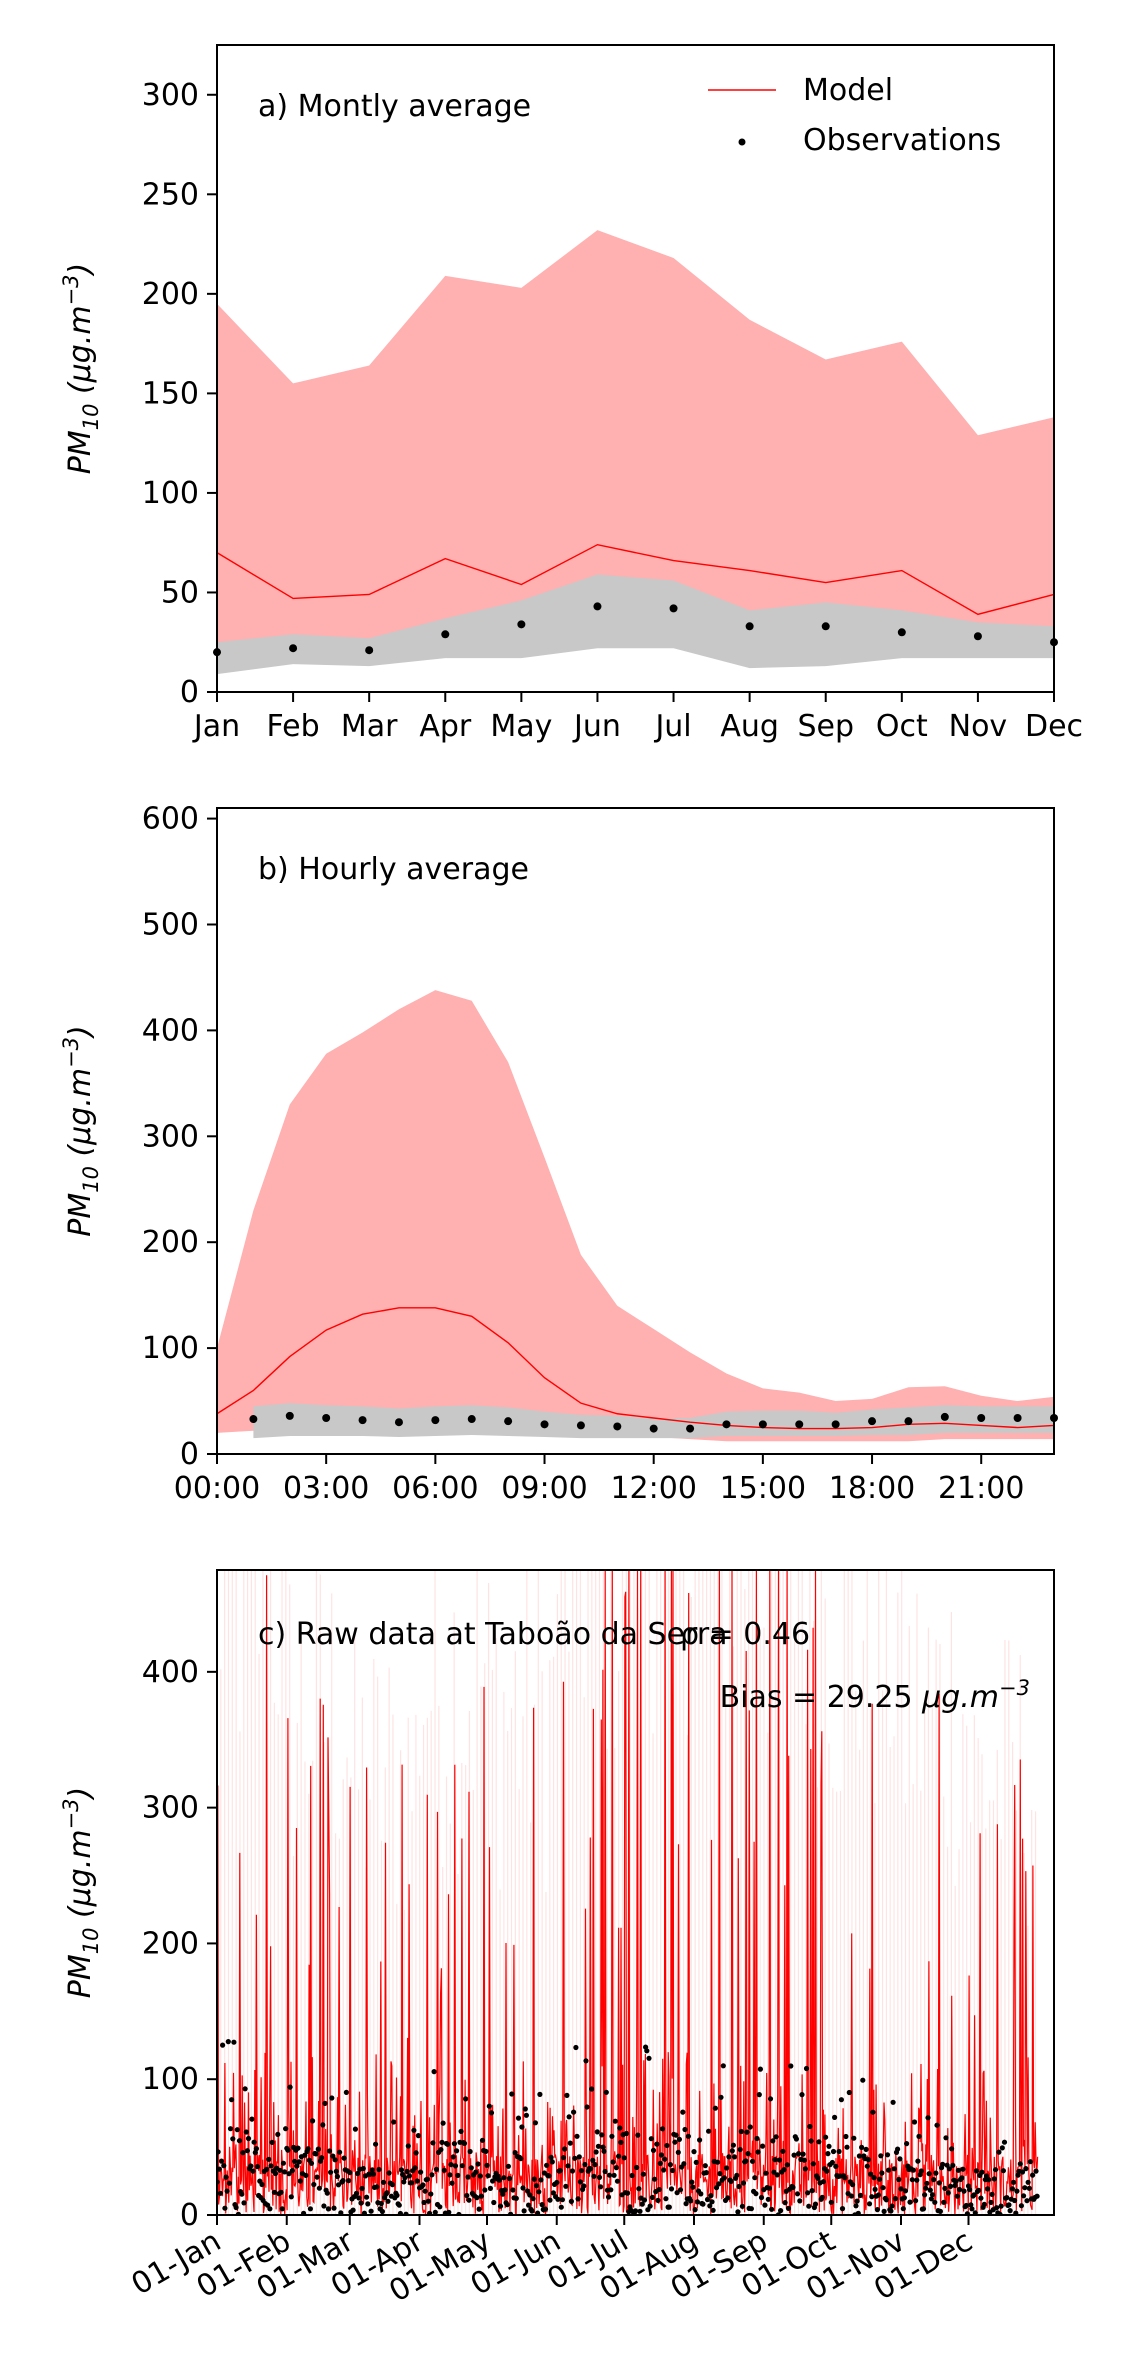 The width and height of the screenshot is (1122, 2362). I want to click on y-tick-label: 150, so click(170, 393).